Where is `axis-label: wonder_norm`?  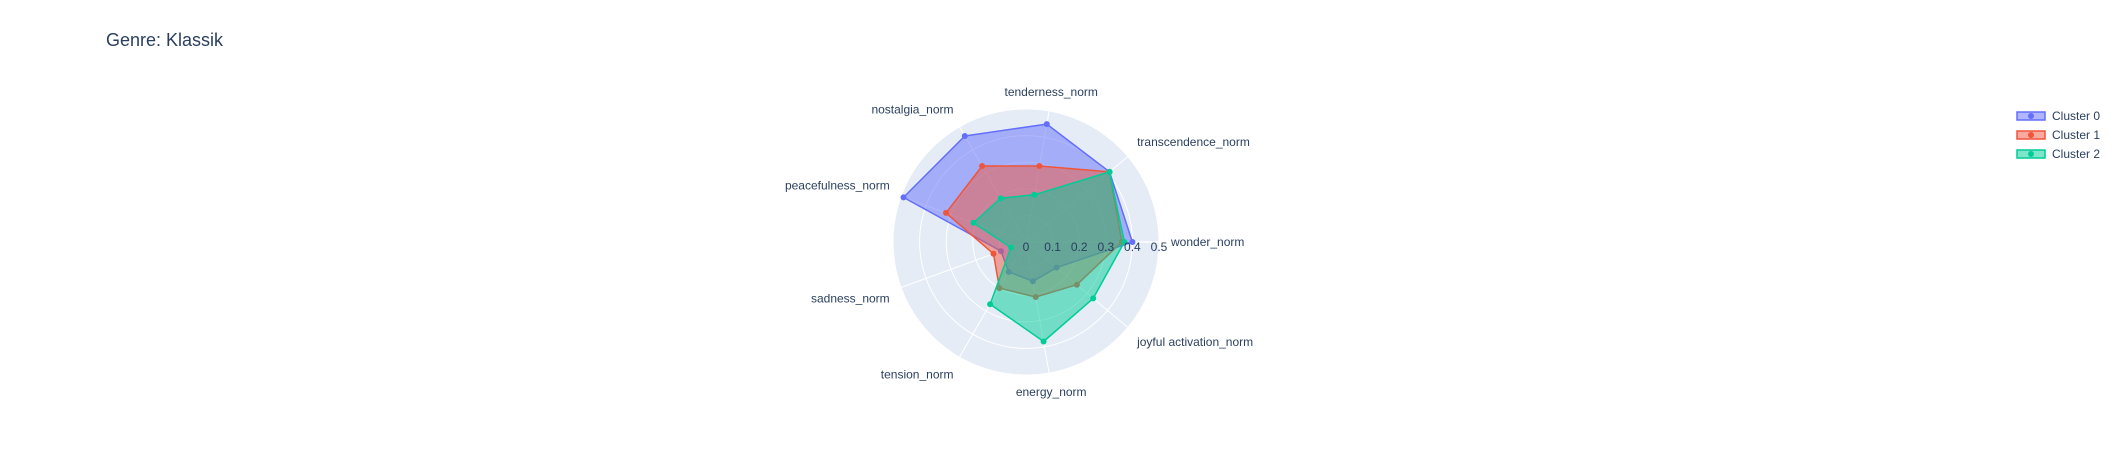 axis-label: wonder_norm is located at coordinates (1207, 242).